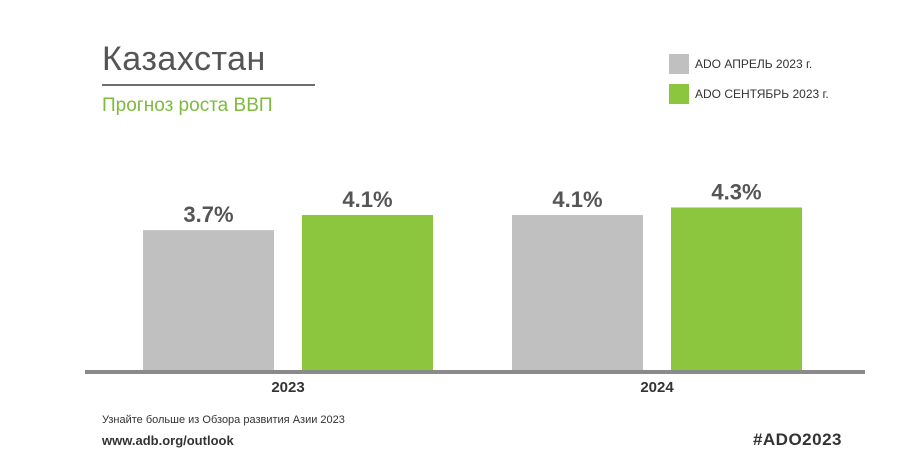 Image resolution: width=905 pixels, height=467 pixels. Describe the element at coordinates (184, 59) in the screenshot. I see `chart-title: Казахстан` at that location.